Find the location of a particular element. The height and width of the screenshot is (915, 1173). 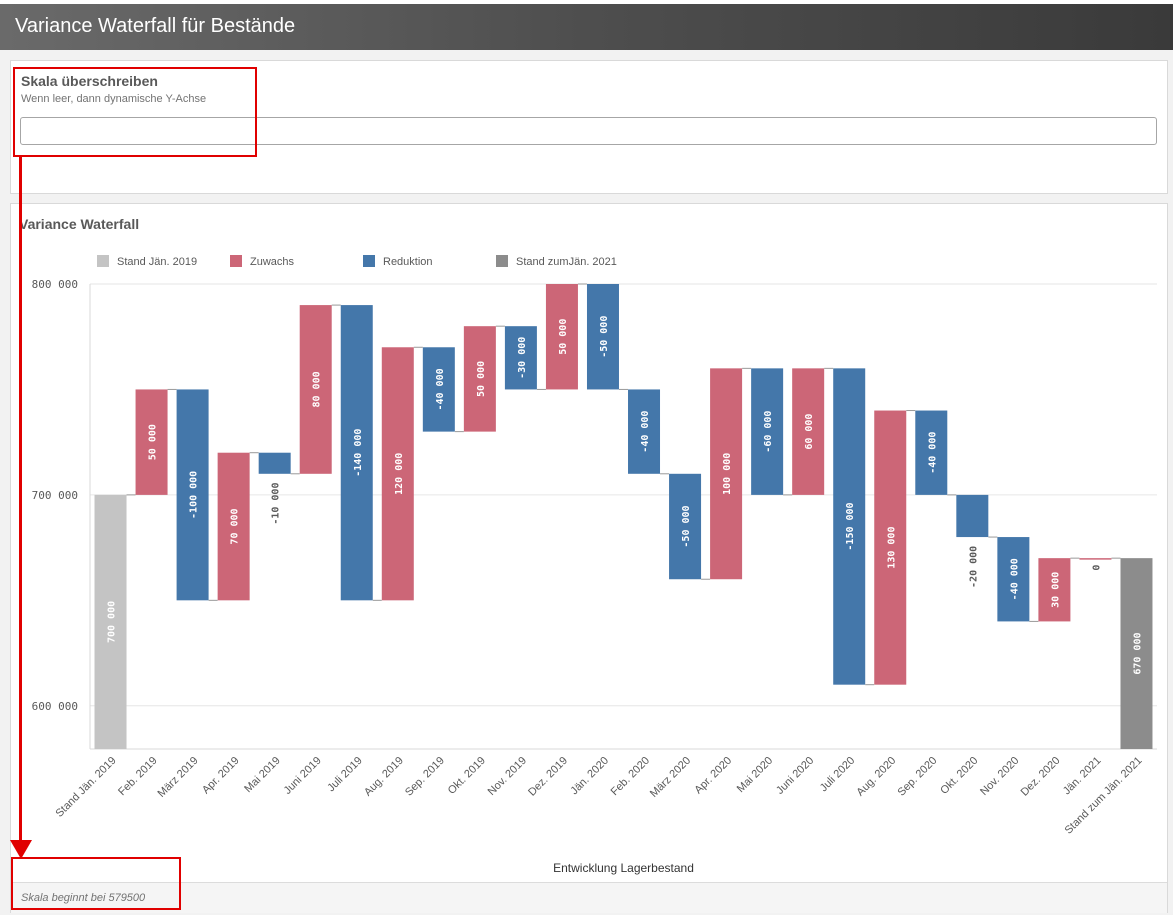

x-tick-label: Stand zum Jän. 2021 is located at coordinates (1104, 796).